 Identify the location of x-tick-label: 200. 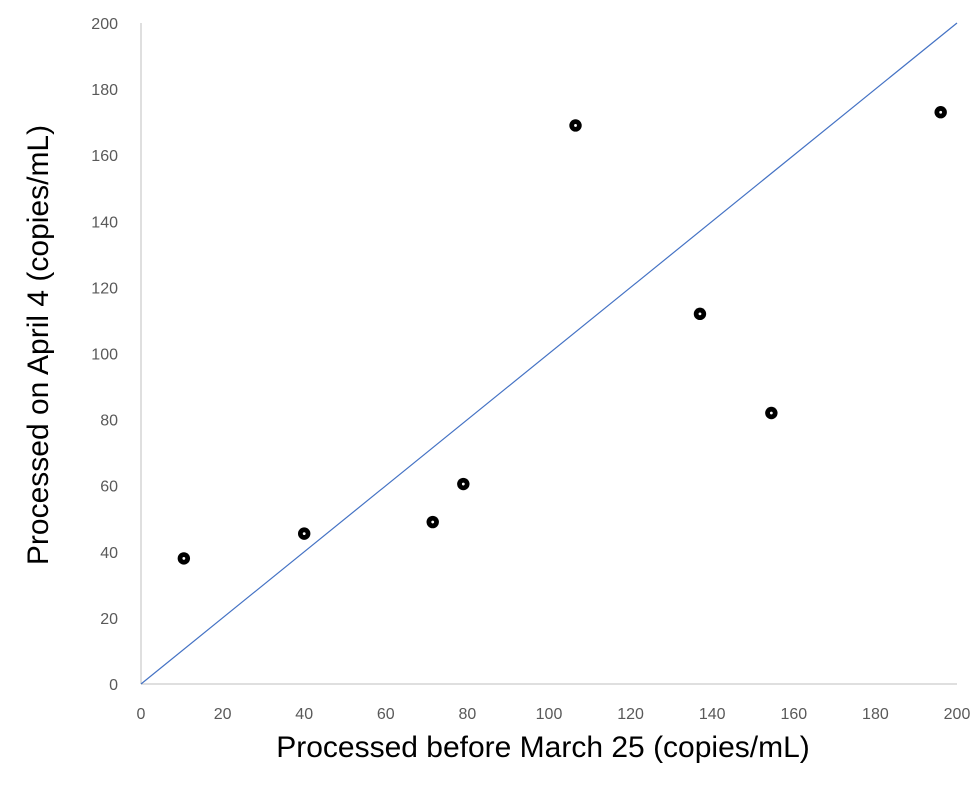
(957, 714).